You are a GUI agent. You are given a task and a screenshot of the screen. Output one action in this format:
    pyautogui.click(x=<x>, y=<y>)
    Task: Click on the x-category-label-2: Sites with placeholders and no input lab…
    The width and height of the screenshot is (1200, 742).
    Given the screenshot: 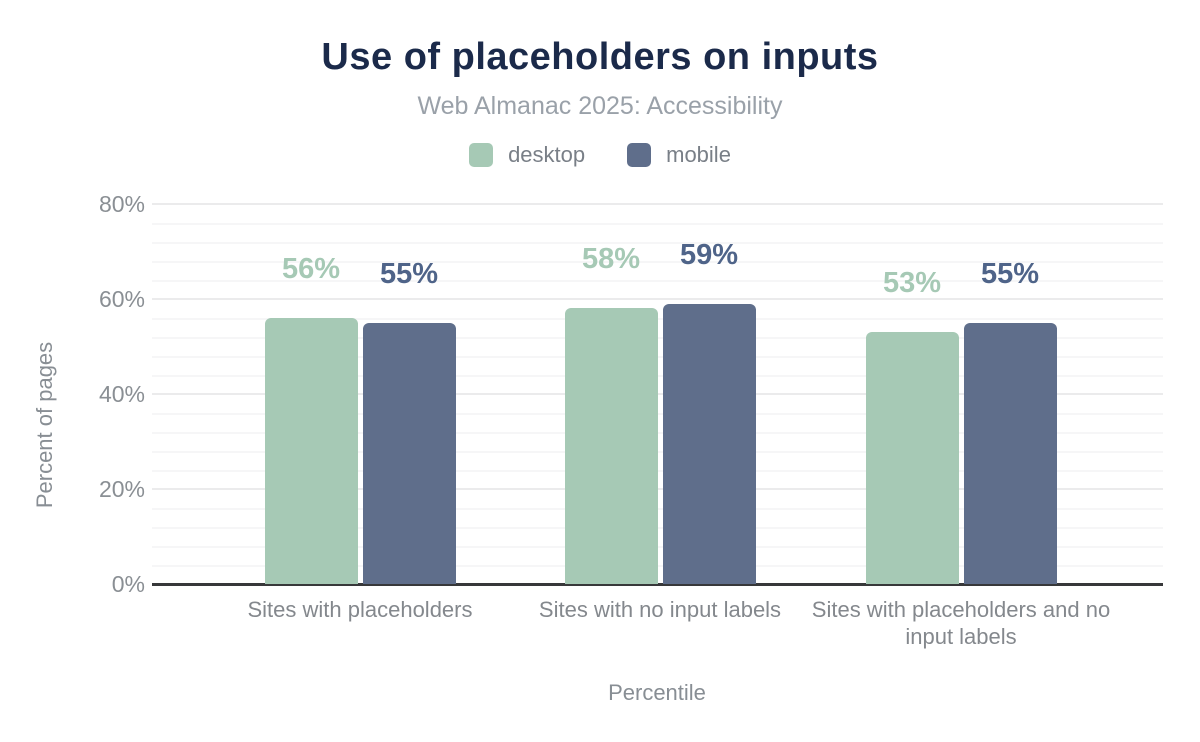 What is the action you would take?
    pyautogui.click(x=961, y=623)
    